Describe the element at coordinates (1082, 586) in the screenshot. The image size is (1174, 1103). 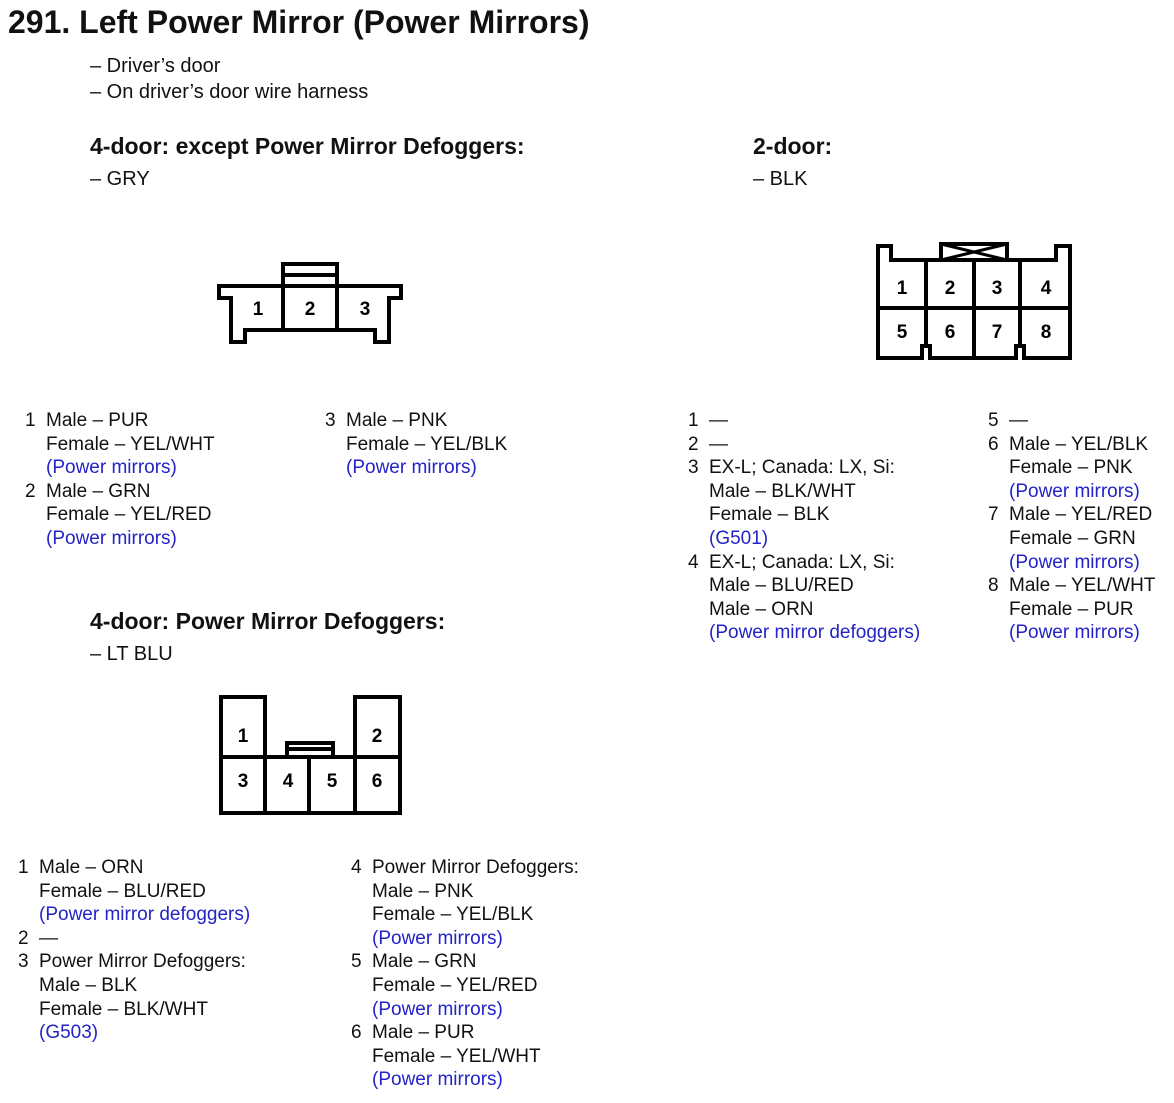
I see `wire-spec: Male – YEL/WHT` at that location.